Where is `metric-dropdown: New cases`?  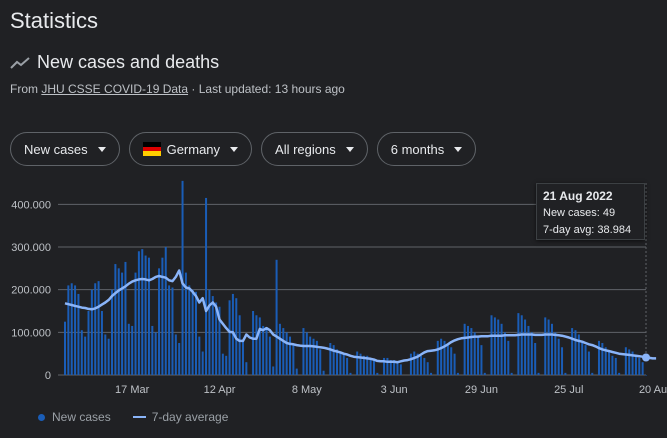 metric-dropdown: New cases is located at coordinates (65, 149).